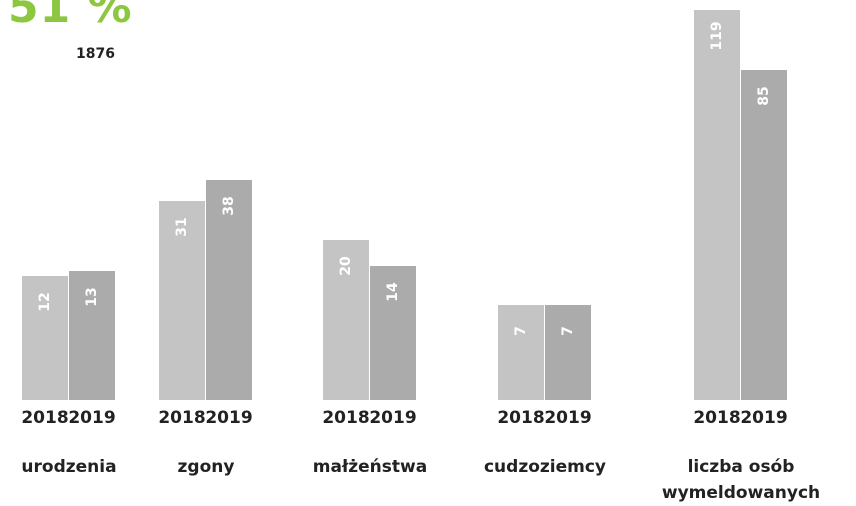 The height and width of the screenshot is (506, 856). Describe the element at coordinates (182, 227) in the screenshot. I see `value-label: 31` at that location.